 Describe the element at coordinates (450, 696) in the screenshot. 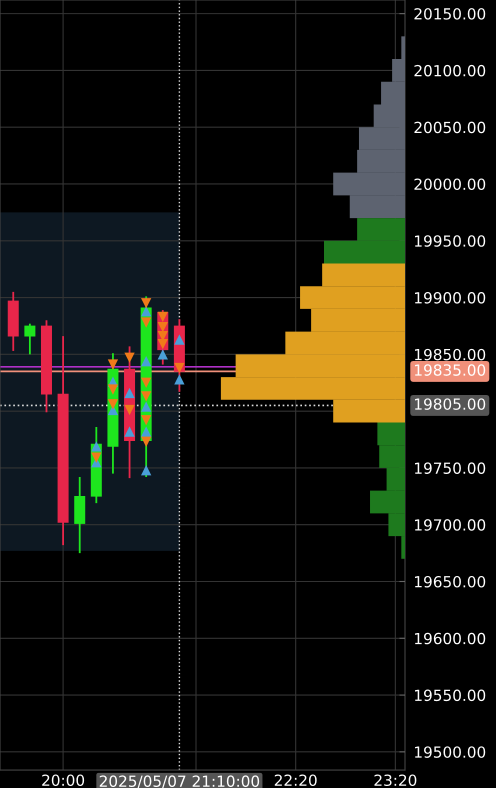

I see `y-tick-label: 19550.00` at that location.